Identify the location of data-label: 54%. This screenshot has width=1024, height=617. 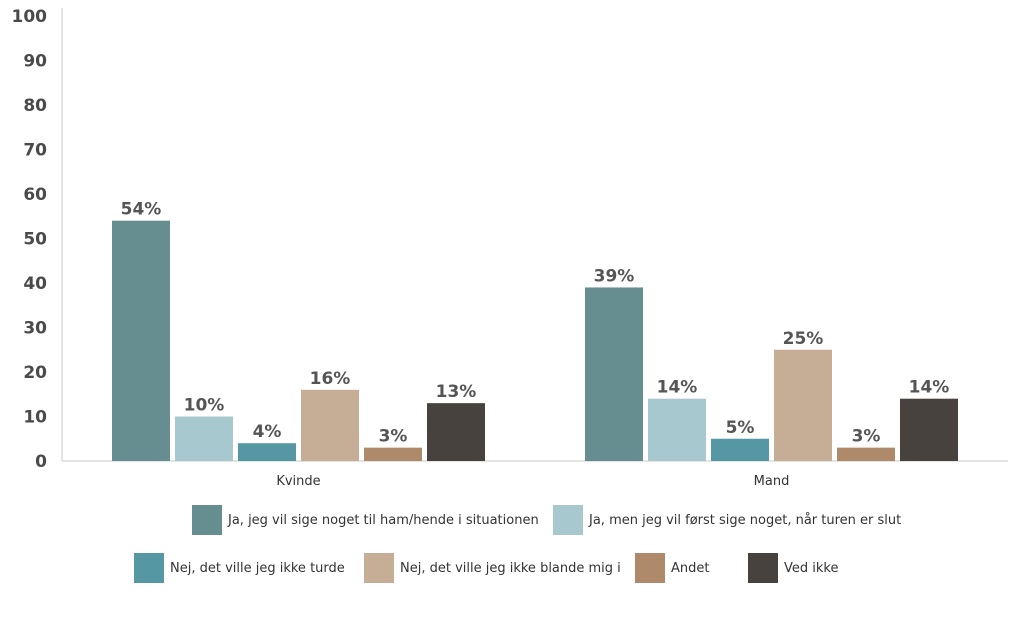
(141, 210).